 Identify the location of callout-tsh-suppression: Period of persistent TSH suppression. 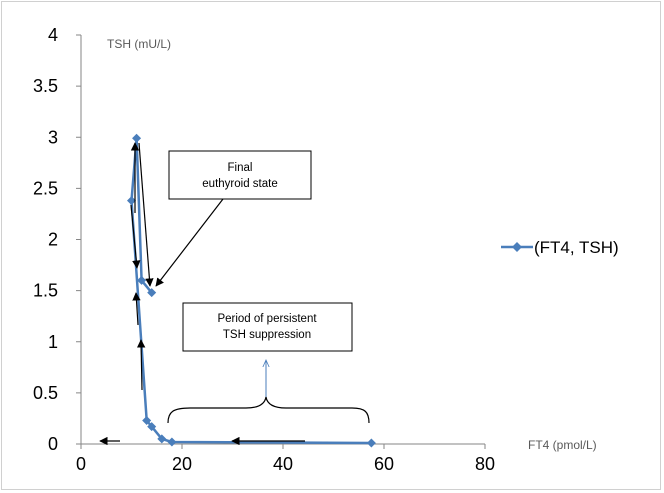
(268, 363).